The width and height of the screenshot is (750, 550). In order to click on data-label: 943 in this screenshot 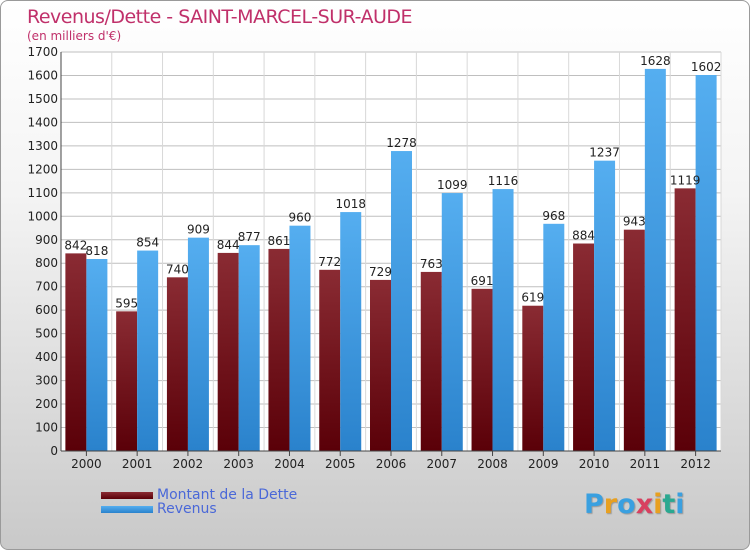, I will do `click(634, 222)`.